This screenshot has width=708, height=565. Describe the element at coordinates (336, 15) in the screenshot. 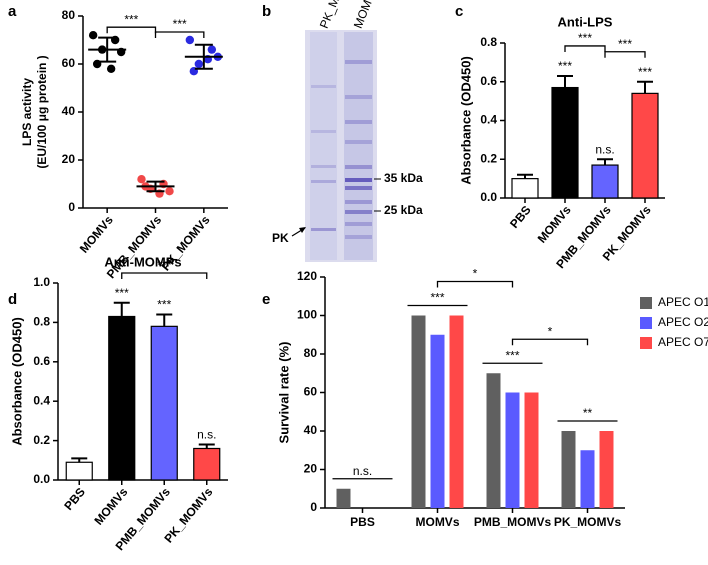

I see `lane-label: PK_MOMVS` at that location.